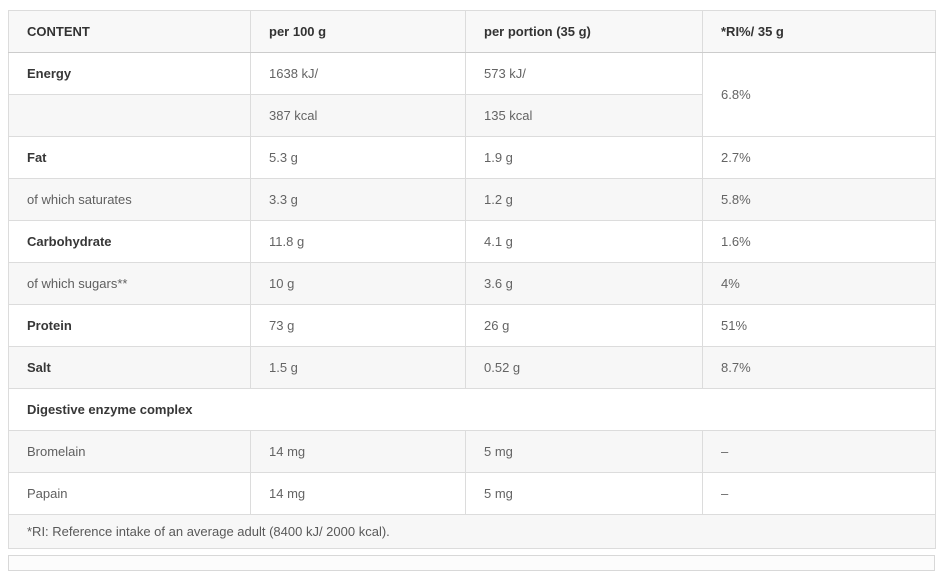 This screenshot has height=571, width=943. I want to click on table-row: Energy 1638 kJ/573 kJ/6.8%, so click(472, 94).